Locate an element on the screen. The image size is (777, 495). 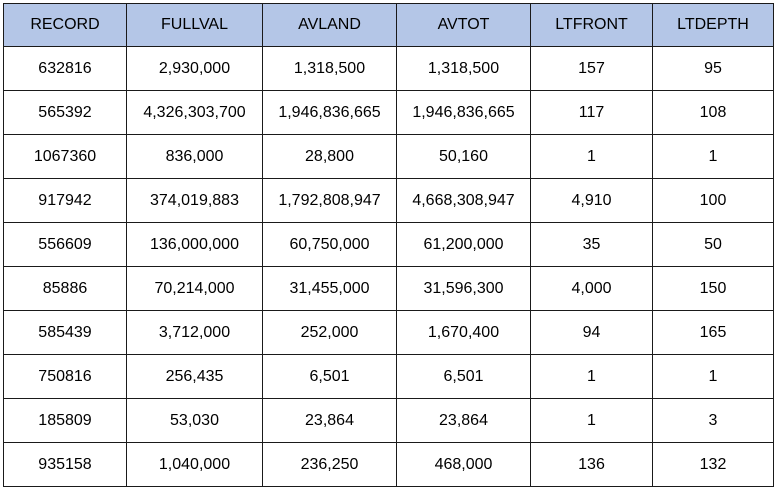
table-cell-record: 565392 is located at coordinates (65, 112).